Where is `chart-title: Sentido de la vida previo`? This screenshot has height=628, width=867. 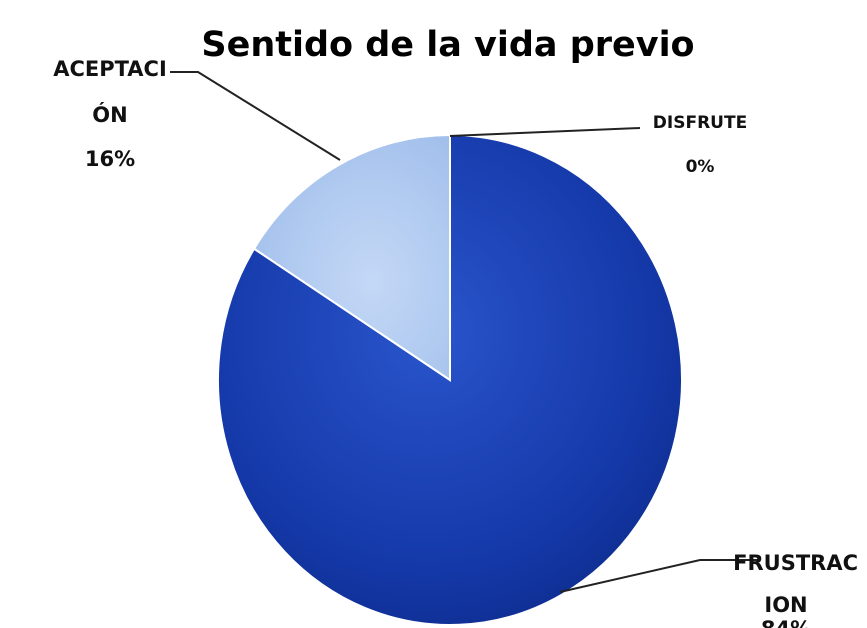 chart-title: Sentido de la vida previo is located at coordinates (447, 45).